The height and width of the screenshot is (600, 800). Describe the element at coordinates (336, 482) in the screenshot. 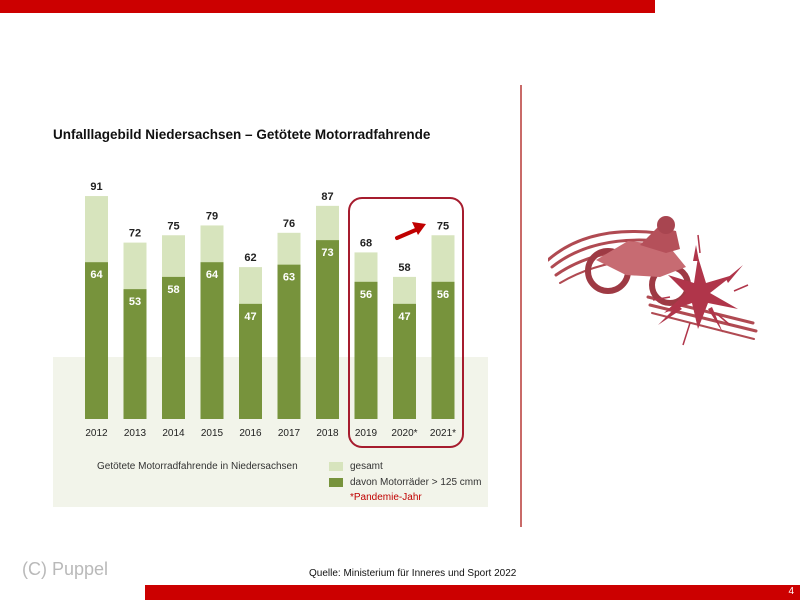

I see `legend-swatch-motorraeder` at that location.